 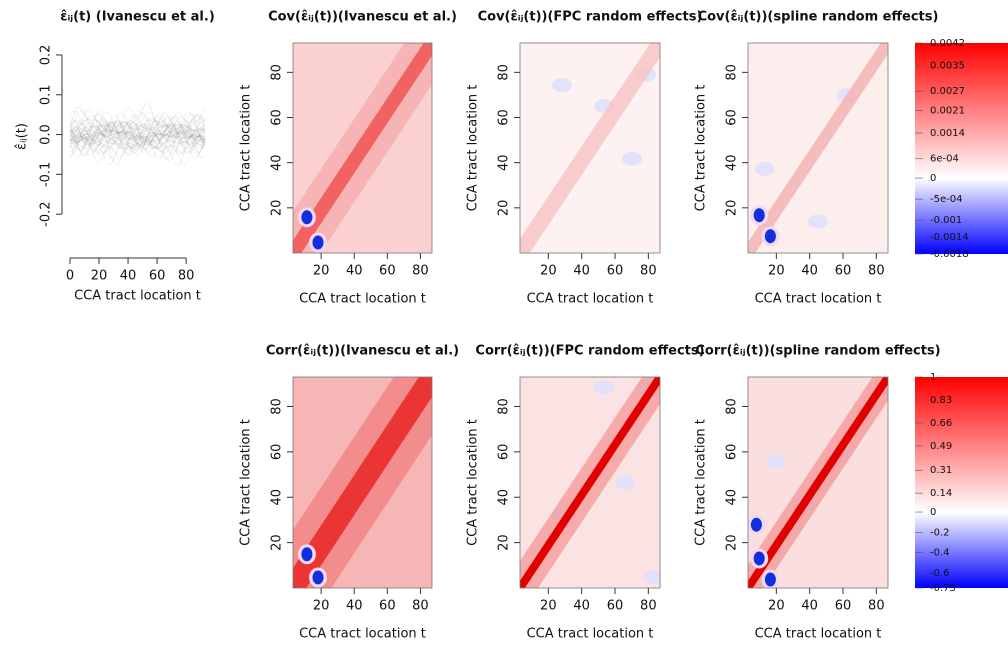 What do you see at coordinates (46, 174) in the screenshot?
I see `y-tick-label: -0.1` at bounding box center [46, 174].